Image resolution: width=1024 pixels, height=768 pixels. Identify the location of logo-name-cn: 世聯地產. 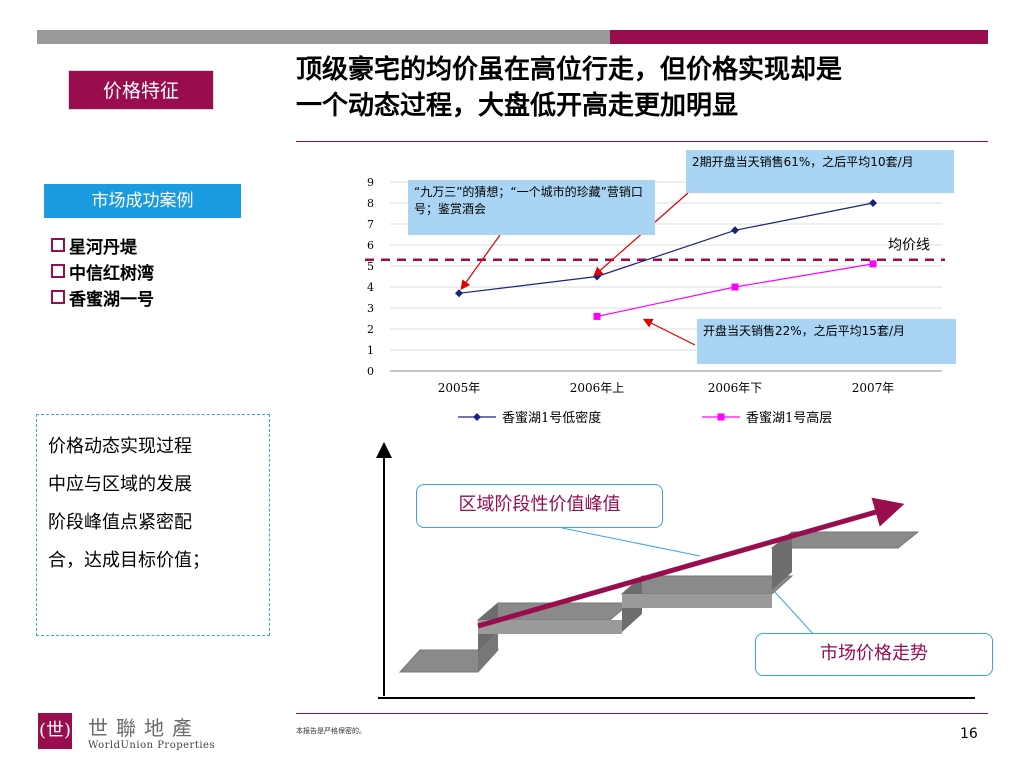
(144, 728).